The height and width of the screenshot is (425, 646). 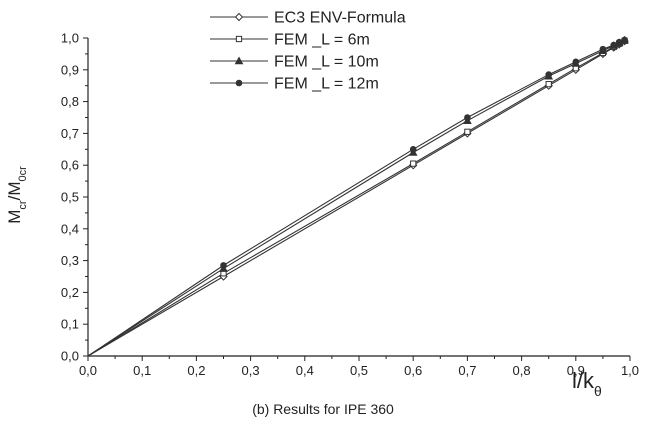 I want to click on x-ticks: 0,0 0,1 0,2 0,3 0,4 0,5 0,6 0,7 0,8 0,9 1,0, so click(x=359, y=367).